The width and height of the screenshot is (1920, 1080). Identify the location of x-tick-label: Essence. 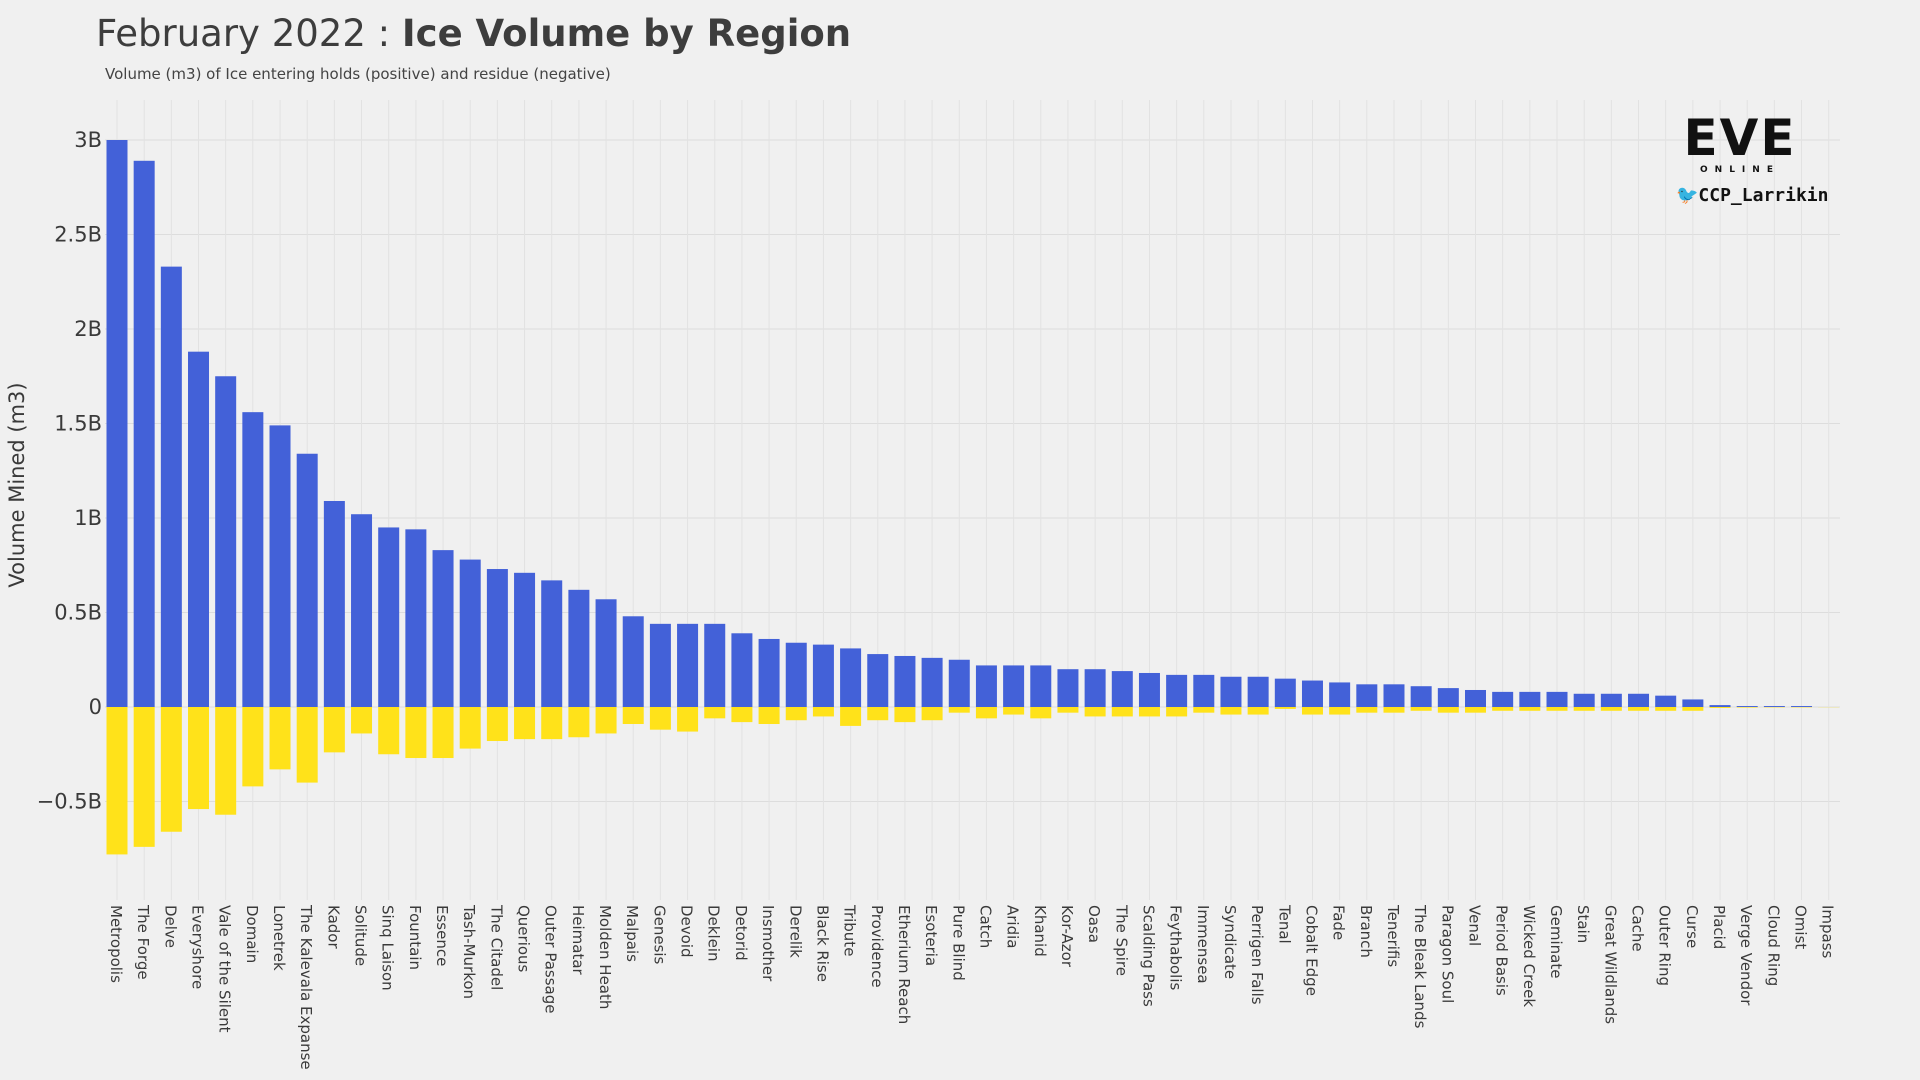
(442, 935).